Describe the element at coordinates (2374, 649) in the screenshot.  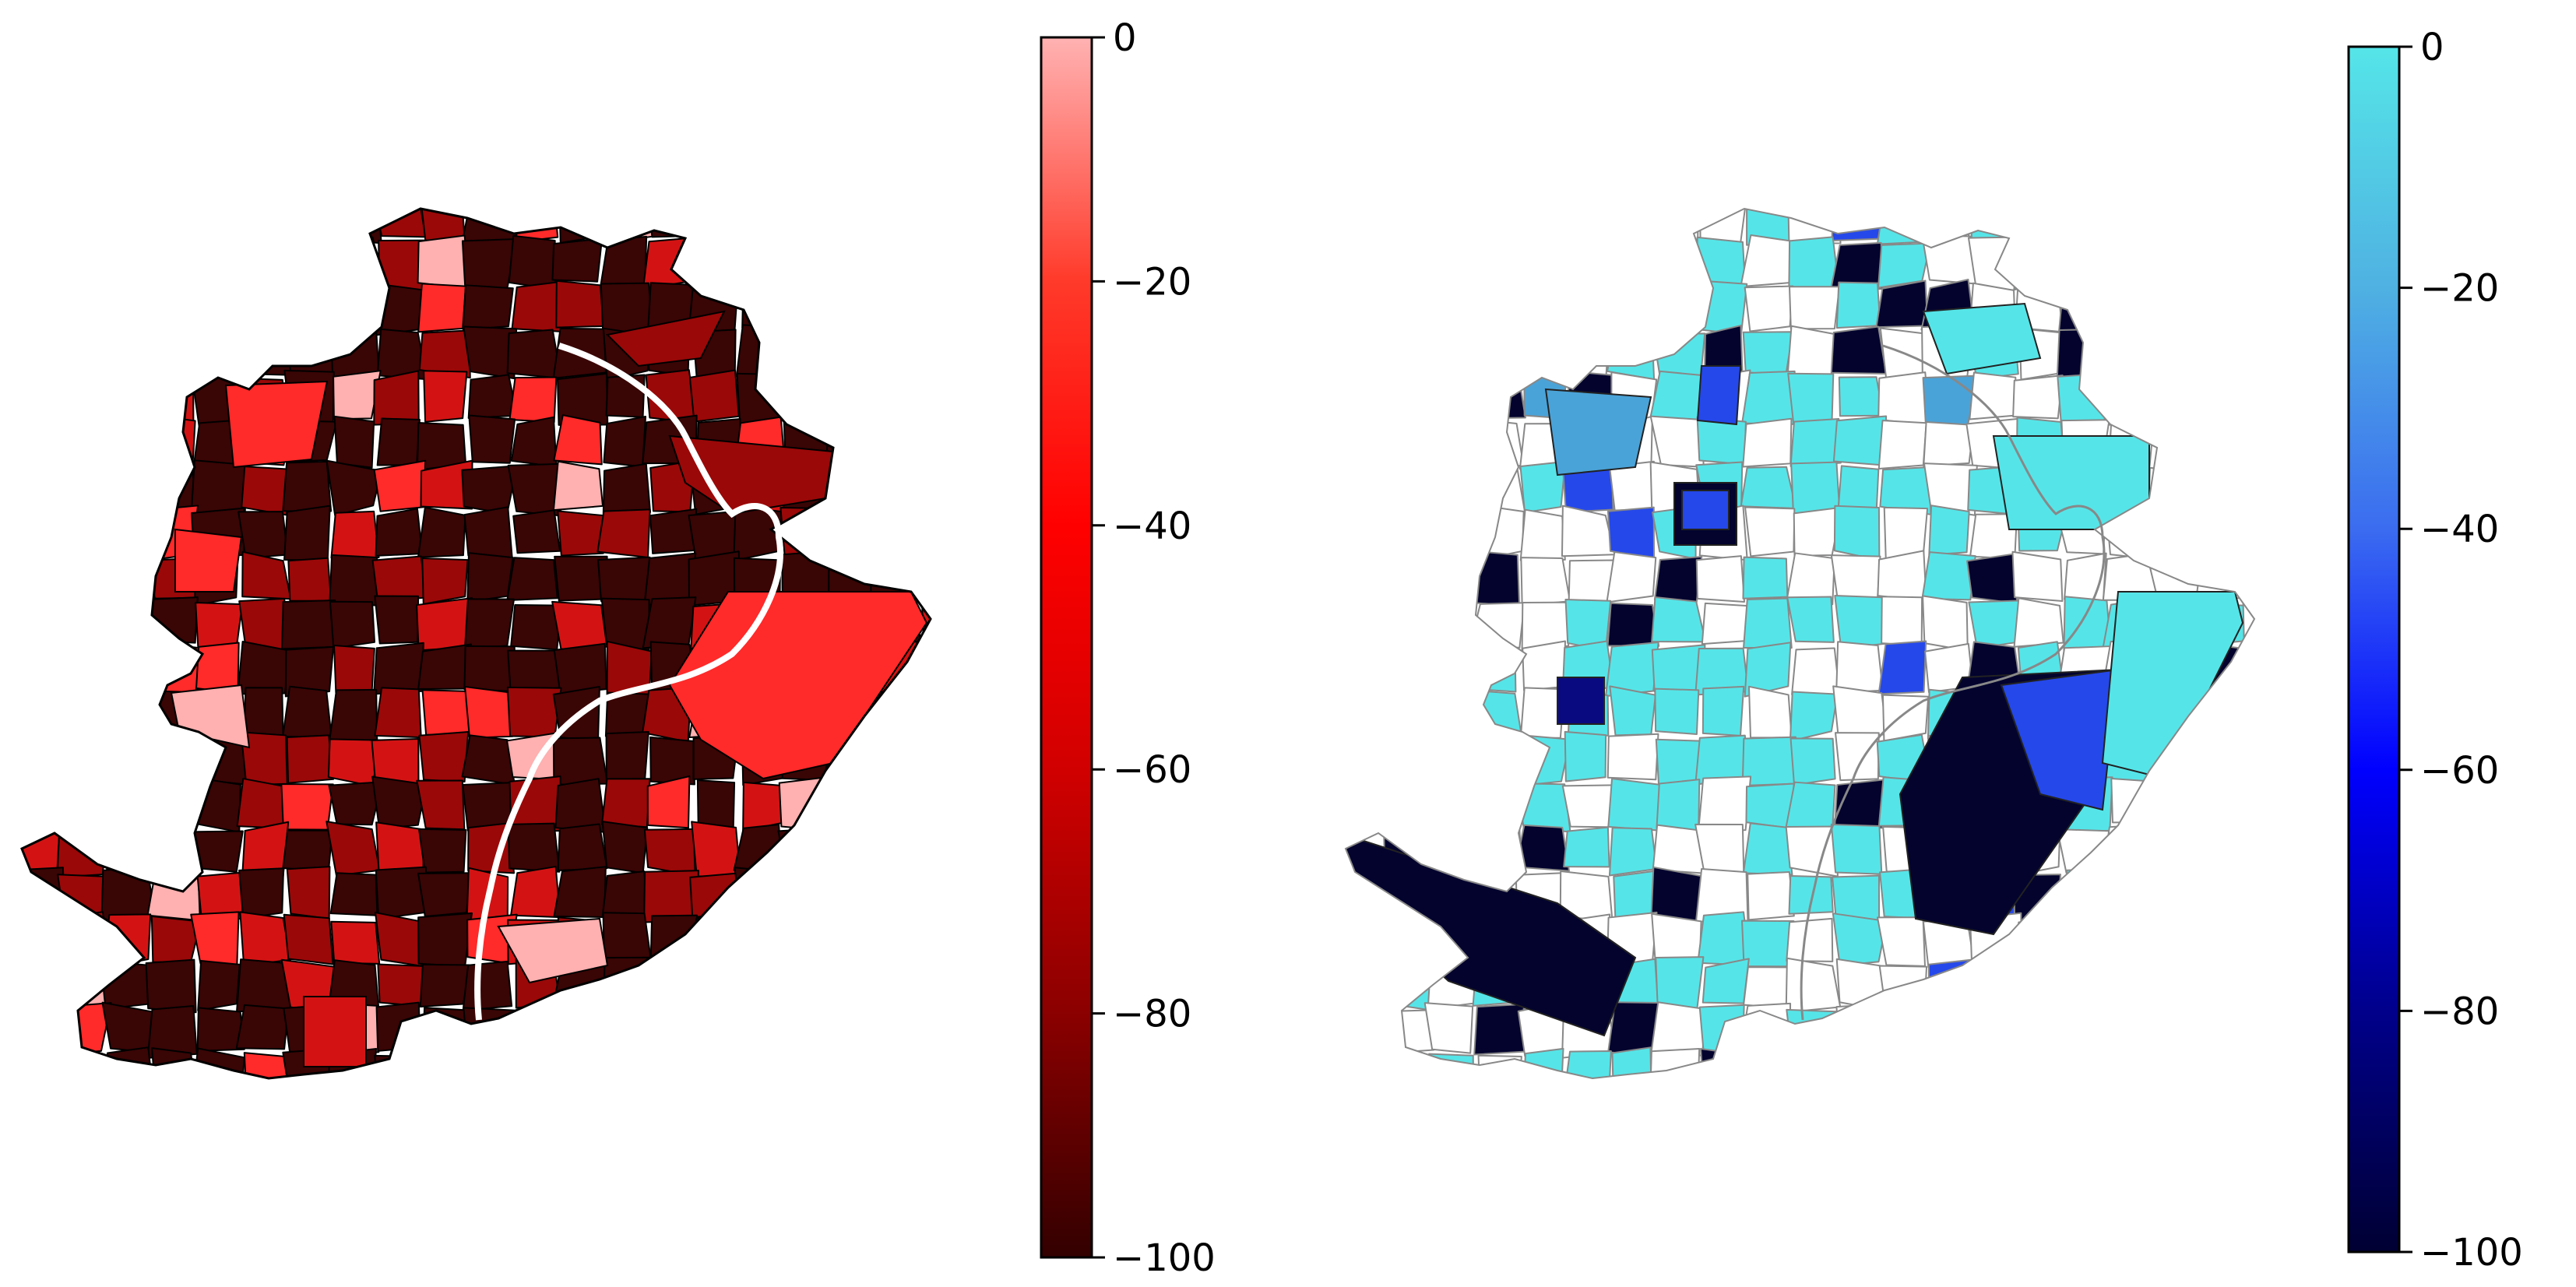
I see `colorbar-right-gradient` at that location.